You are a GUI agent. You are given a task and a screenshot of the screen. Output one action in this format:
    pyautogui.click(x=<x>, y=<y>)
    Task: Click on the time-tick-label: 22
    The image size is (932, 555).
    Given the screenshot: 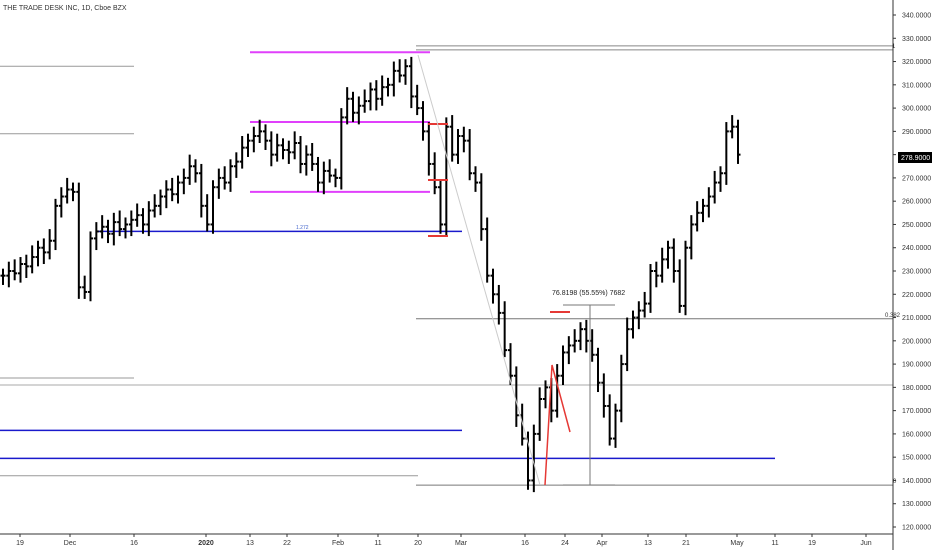 What is the action you would take?
    pyautogui.click(x=287, y=543)
    